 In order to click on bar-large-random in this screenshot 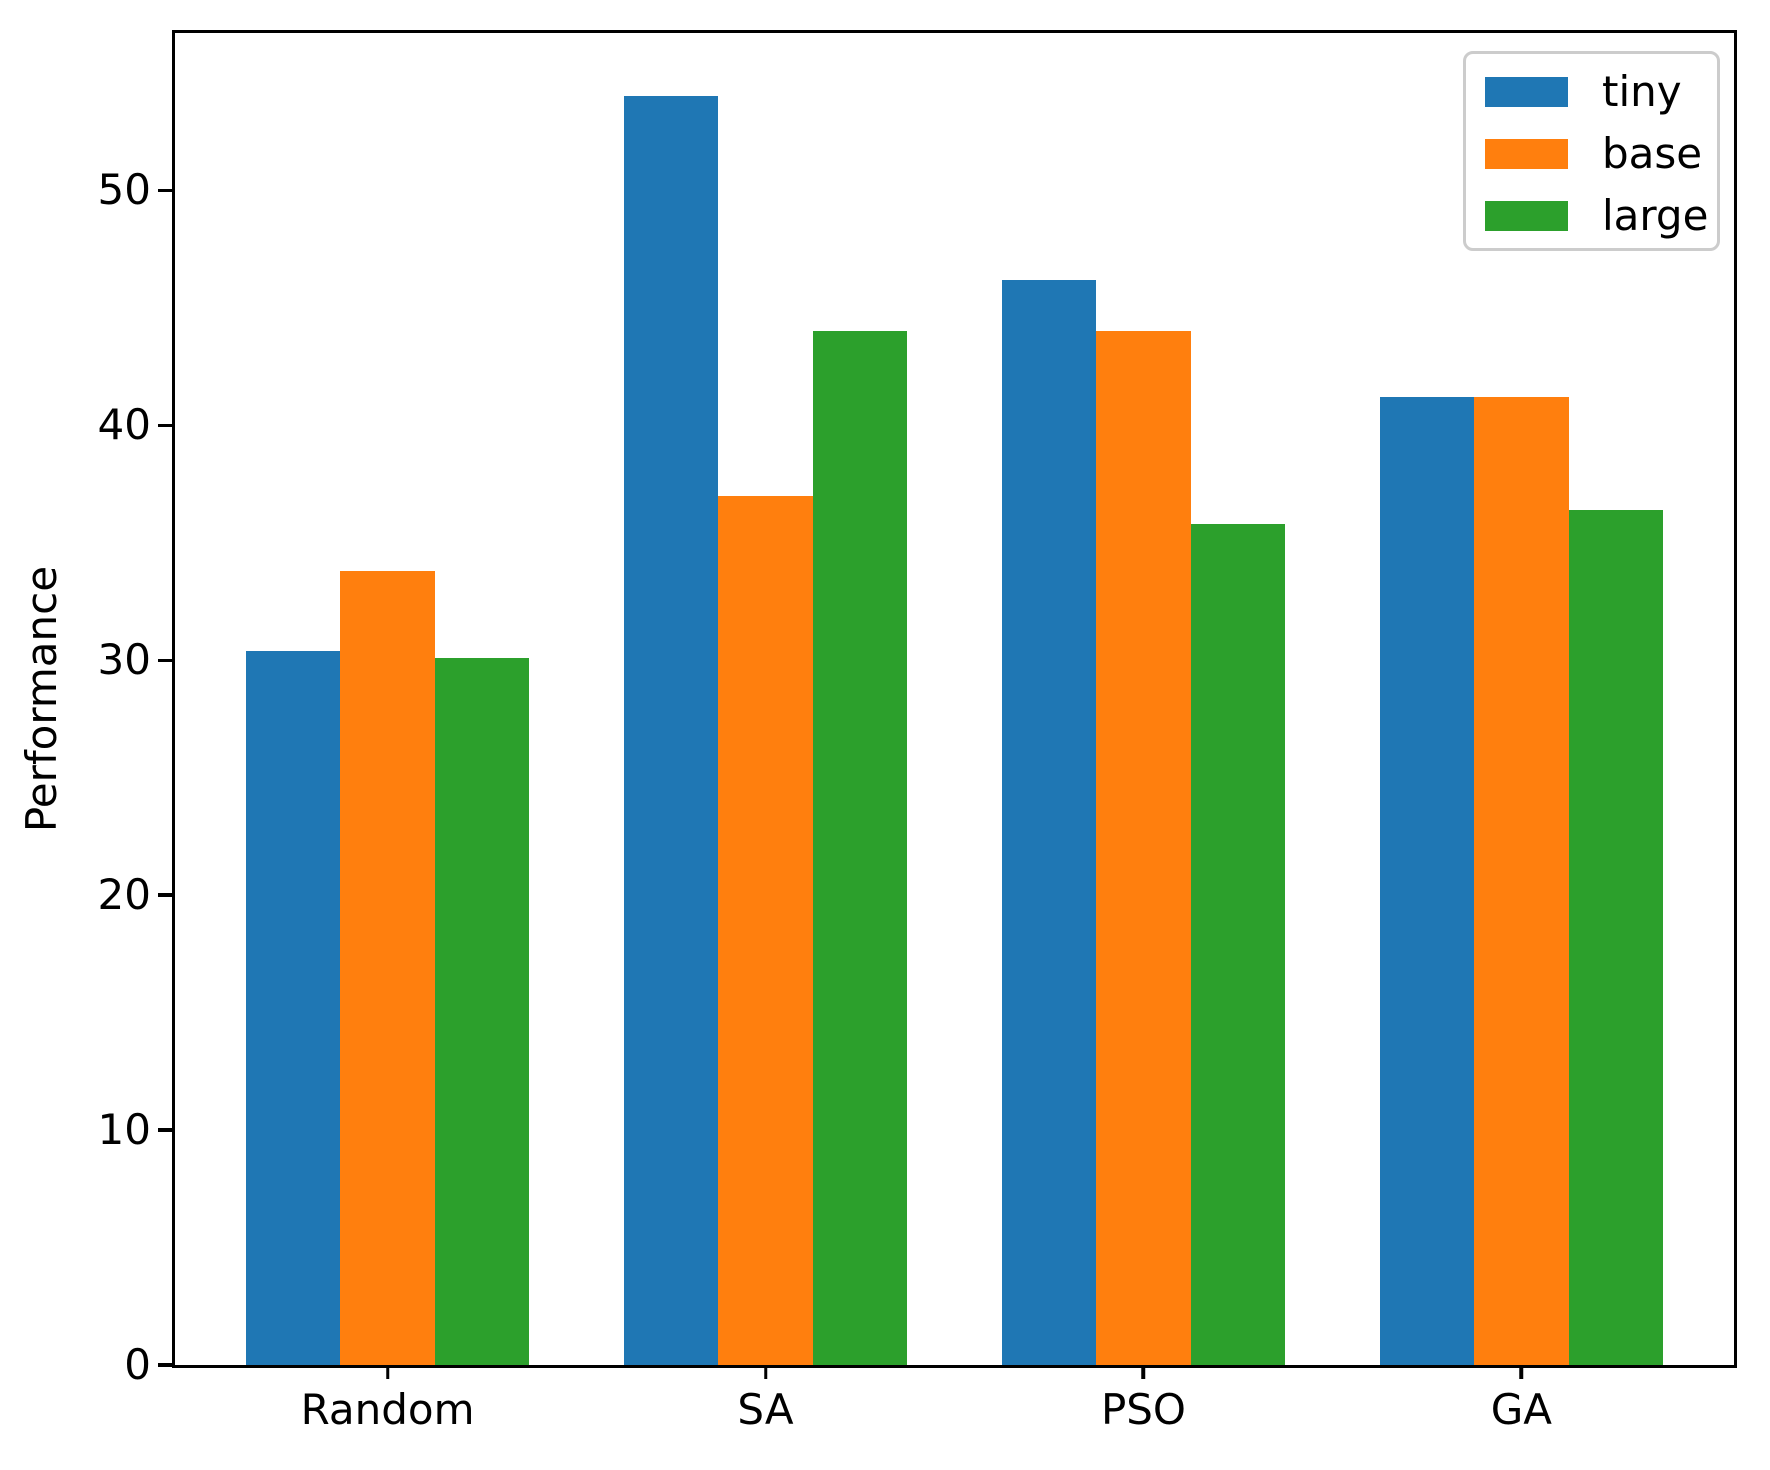, I will do `click(482, 1011)`.